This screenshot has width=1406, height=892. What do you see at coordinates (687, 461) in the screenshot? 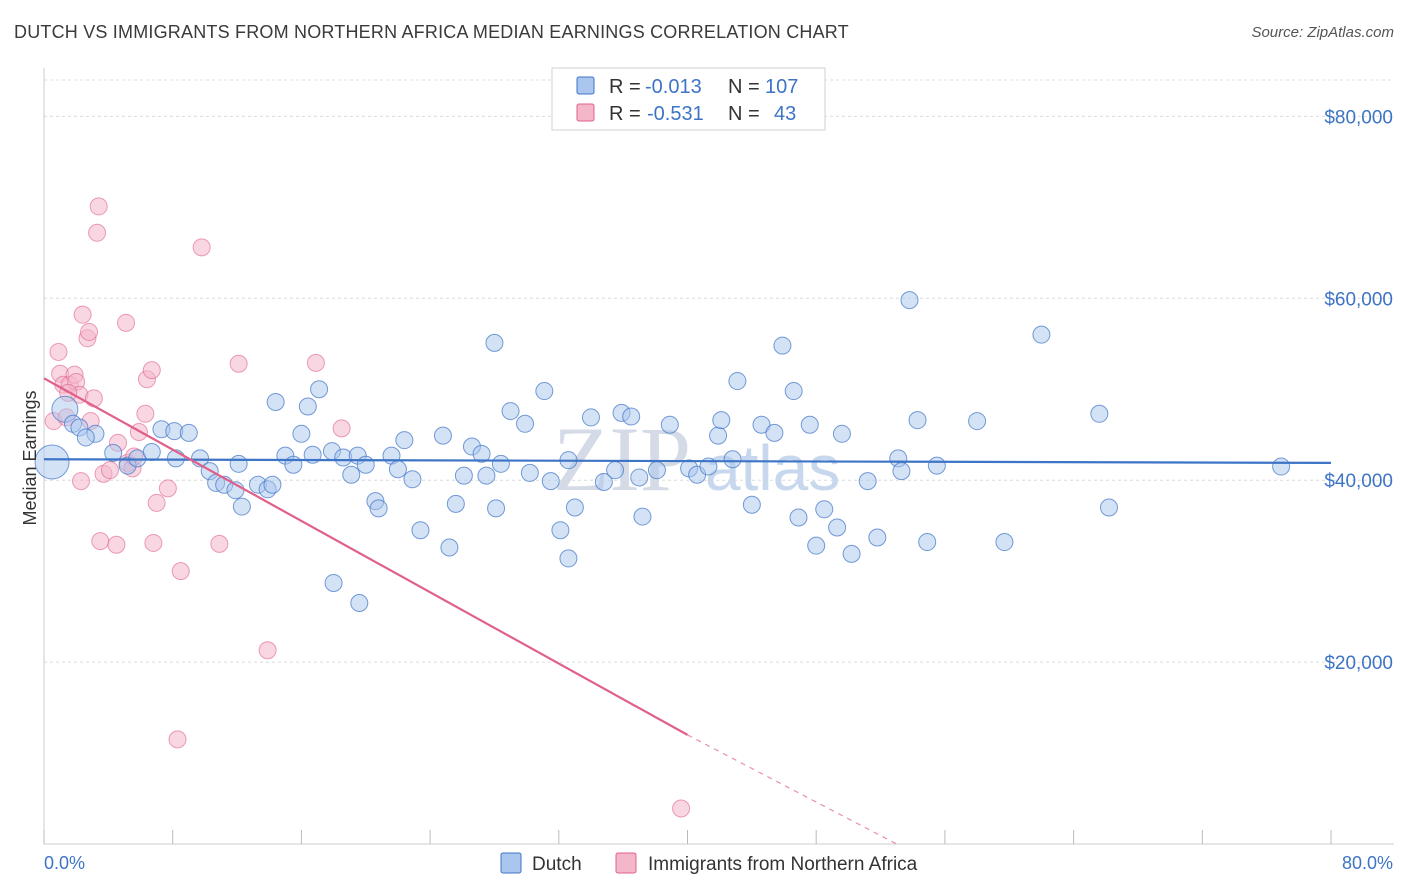
I see `dutch-trend-line` at bounding box center [687, 461].